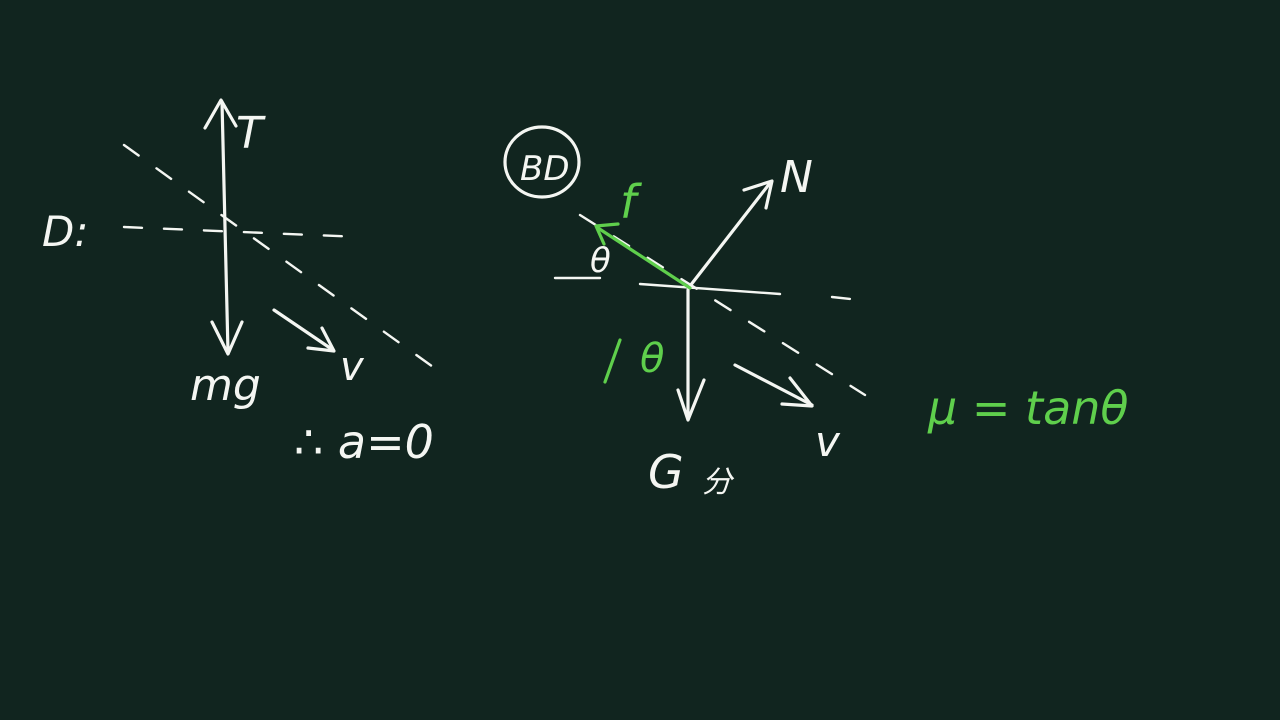  I want to click on friction-arrow-head, so click(607, 234).